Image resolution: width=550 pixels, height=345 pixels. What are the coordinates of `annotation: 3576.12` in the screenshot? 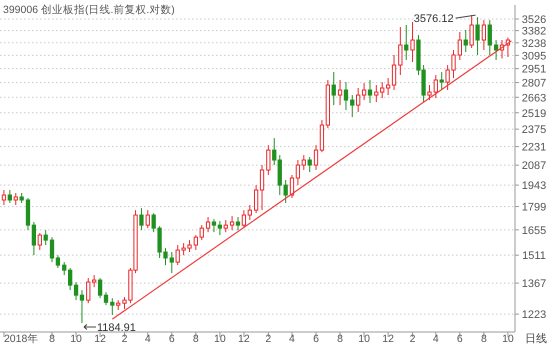 It's located at (434, 19).